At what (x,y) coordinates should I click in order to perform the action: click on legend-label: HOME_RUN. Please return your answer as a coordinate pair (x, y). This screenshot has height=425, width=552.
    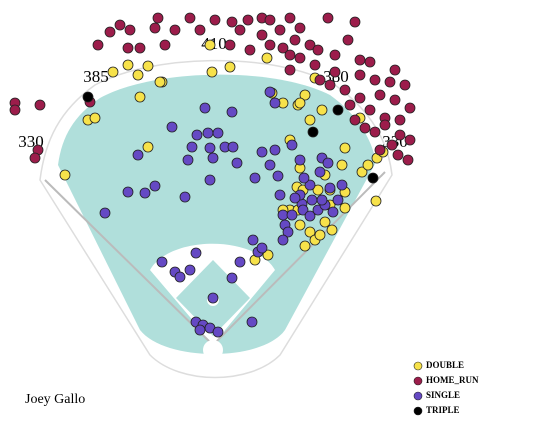
    Looking at the image, I should click on (452, 380).